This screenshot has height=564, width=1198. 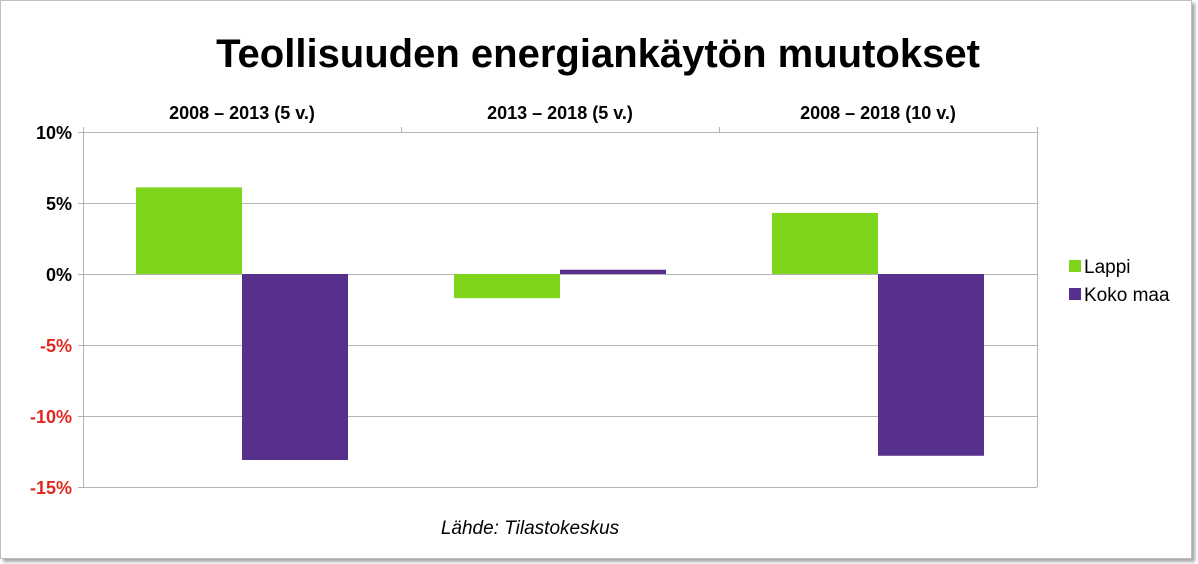 I want to click on y-tick-label-15: -15%, so click(x=51, y=488).